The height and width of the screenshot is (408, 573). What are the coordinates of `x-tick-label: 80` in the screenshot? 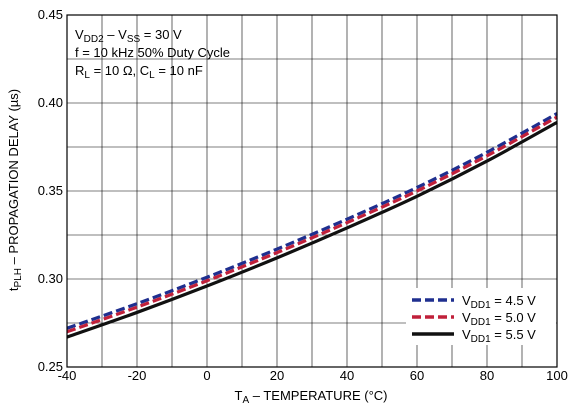 It's located at (487, 375).